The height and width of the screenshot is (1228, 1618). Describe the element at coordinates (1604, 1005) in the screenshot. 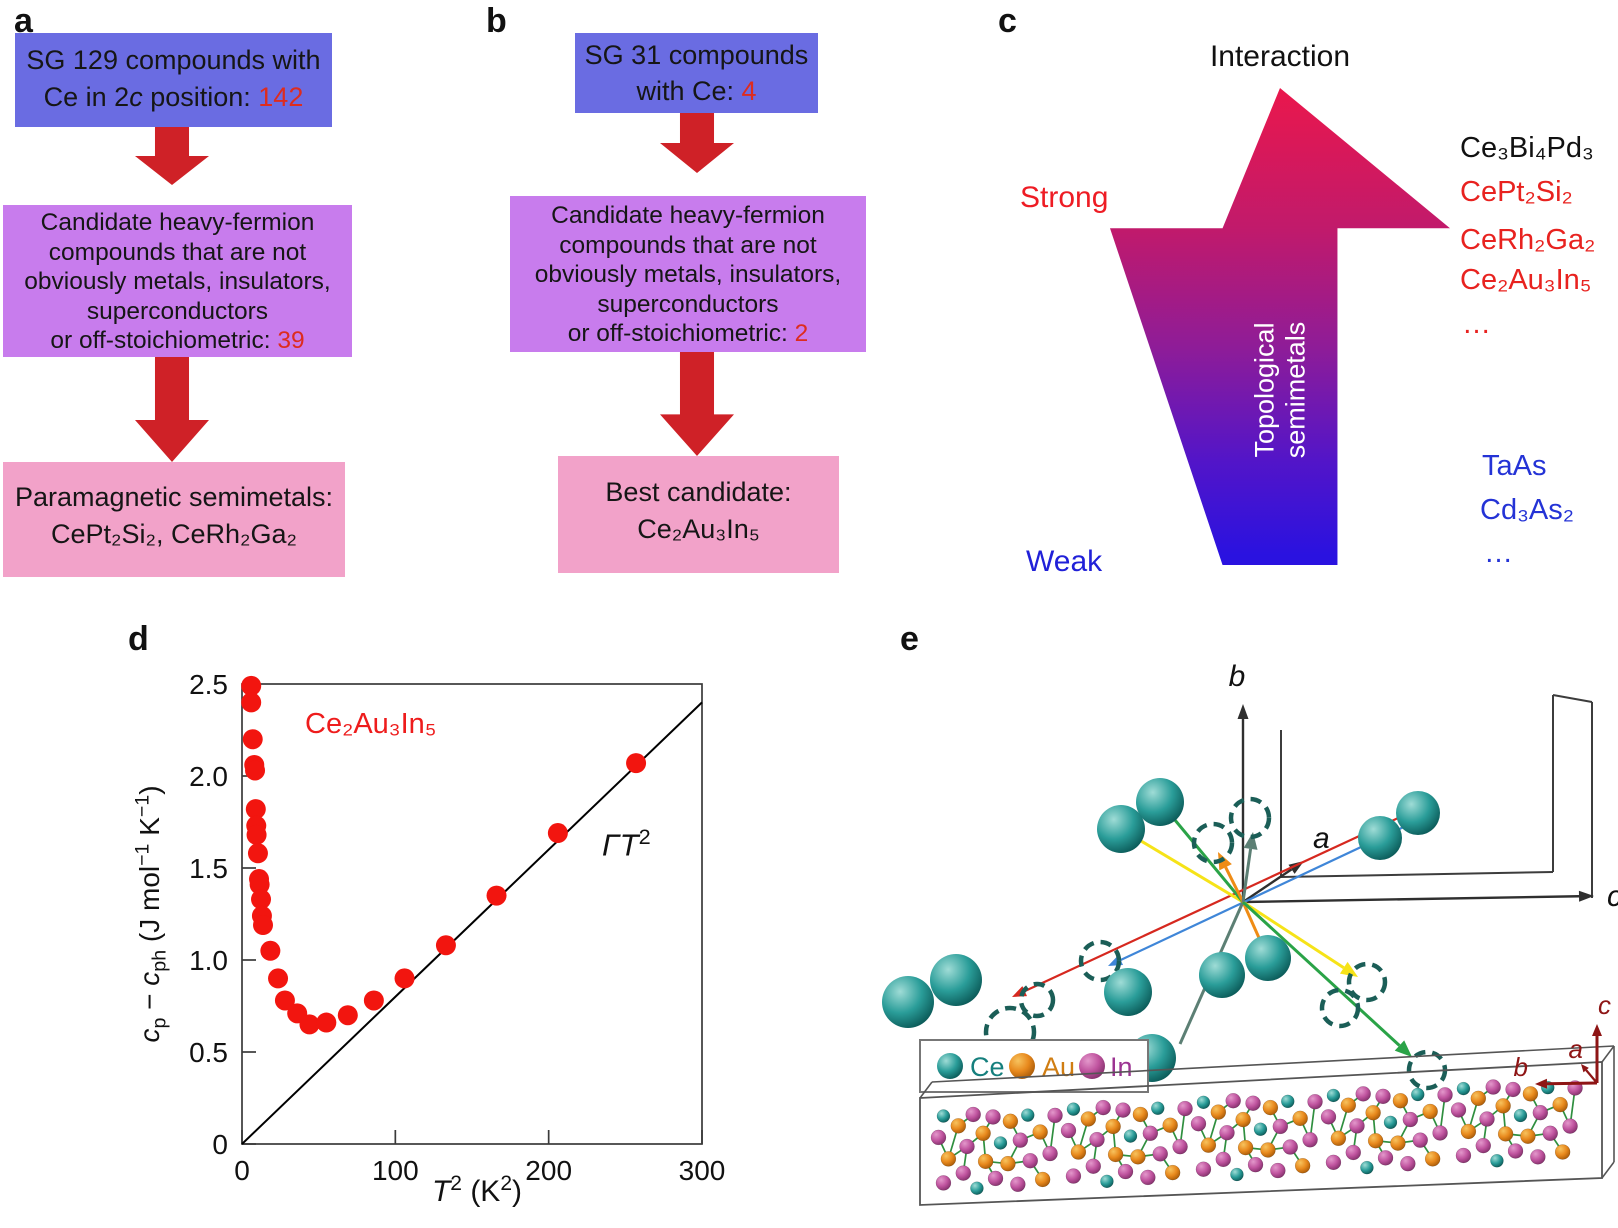

I see `mini-axis-label-c: c` at that location.